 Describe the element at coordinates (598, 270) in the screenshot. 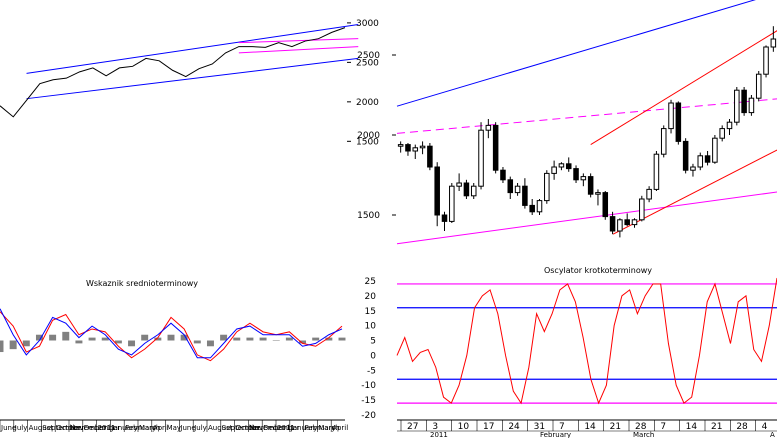

I see `oscillator-title: Oscylator krotkoterminowy` at that location.